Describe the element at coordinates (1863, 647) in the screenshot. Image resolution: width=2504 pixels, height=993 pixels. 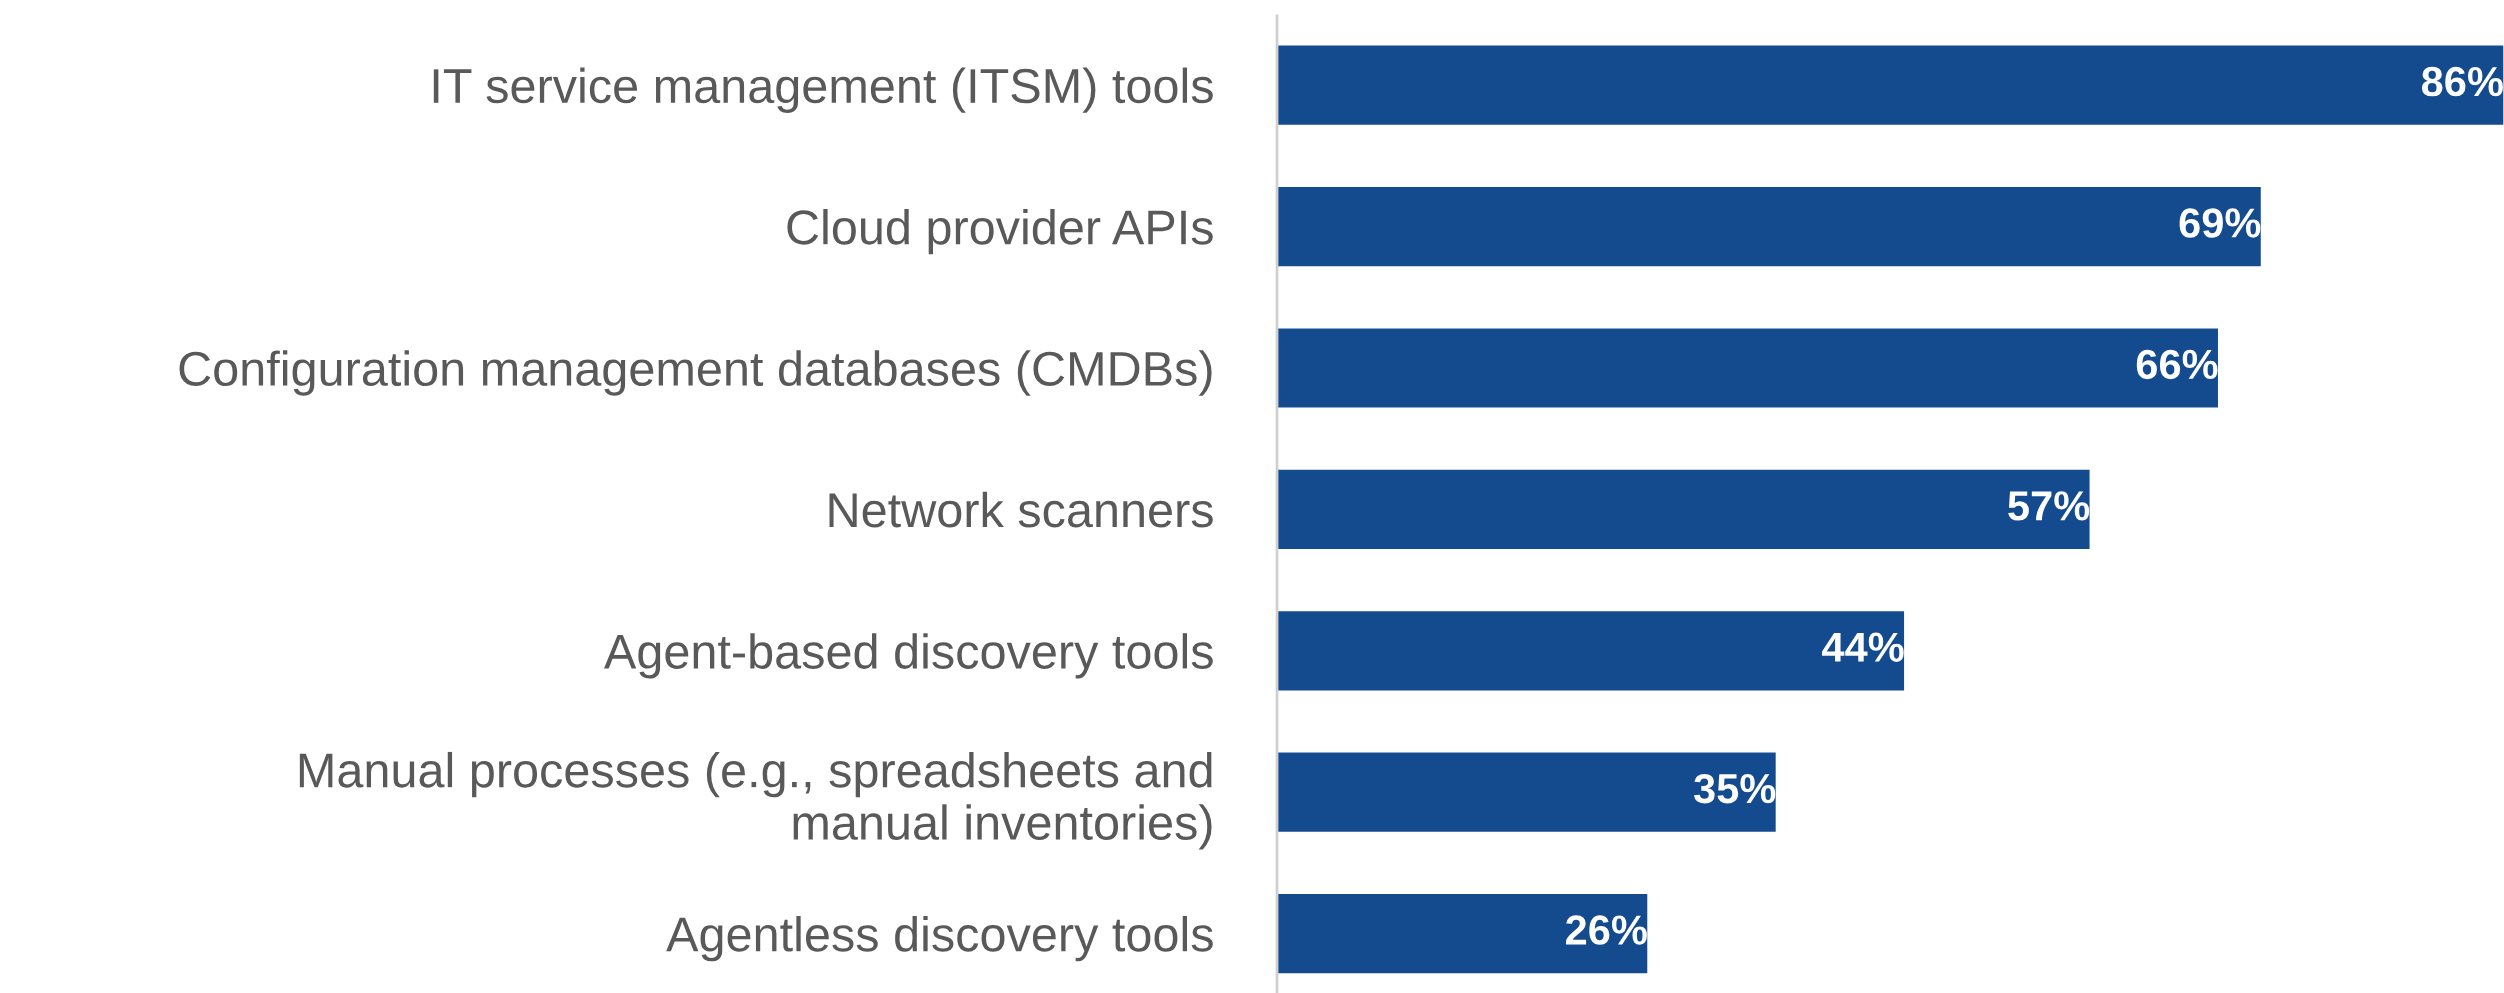
I see `data-label: 44%` at that location.